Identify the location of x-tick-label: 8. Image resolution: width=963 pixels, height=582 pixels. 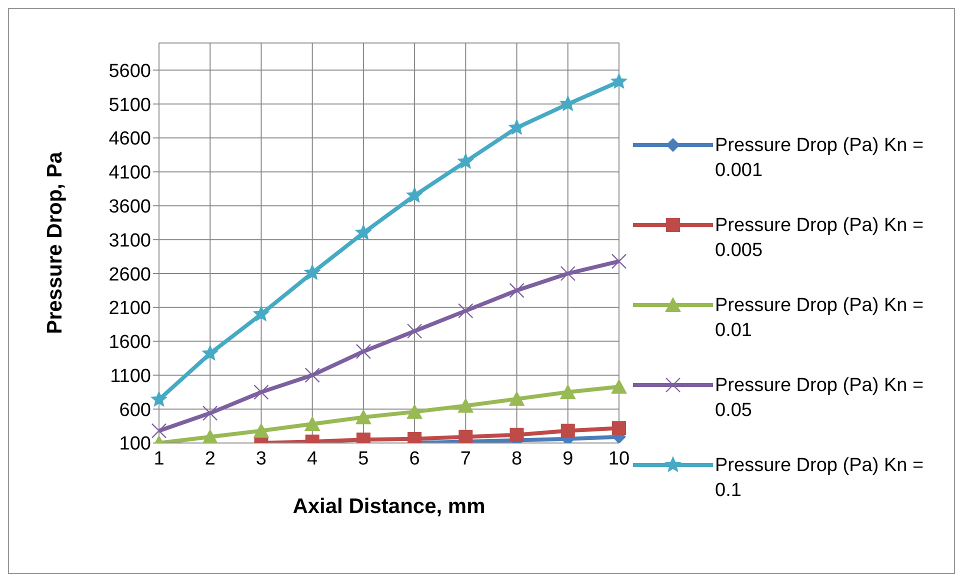
(516, 459).